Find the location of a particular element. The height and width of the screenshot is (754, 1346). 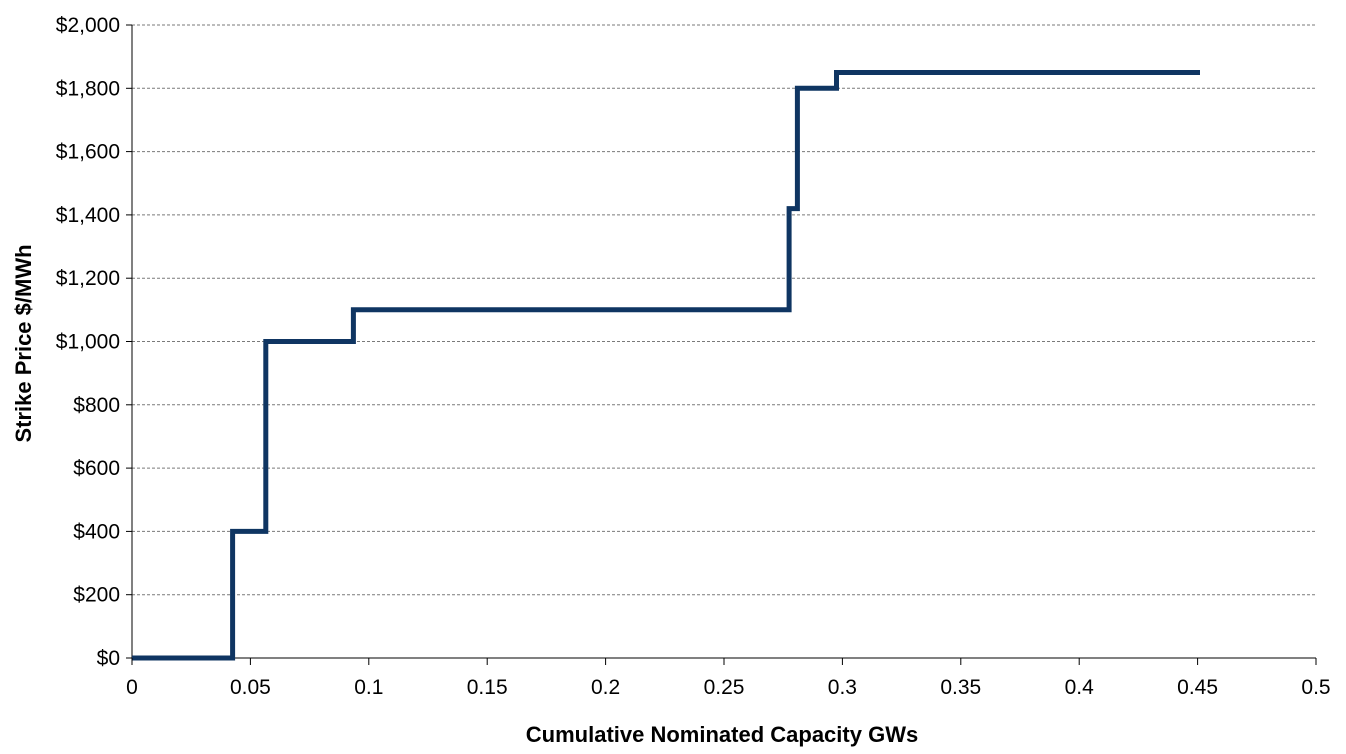

y-tick-label-7: $1,400 is located at coordinates (88, 215).